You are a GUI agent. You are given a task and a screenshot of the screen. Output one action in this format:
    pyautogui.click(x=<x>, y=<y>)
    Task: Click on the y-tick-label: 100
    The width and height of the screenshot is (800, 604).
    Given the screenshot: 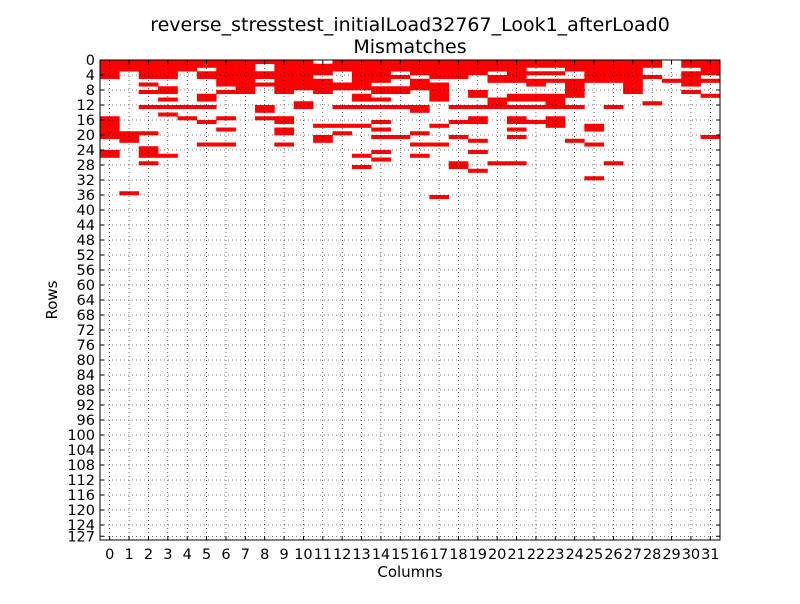 What is the action you would take?
    pyautogui.click(x=81, y=436)
    